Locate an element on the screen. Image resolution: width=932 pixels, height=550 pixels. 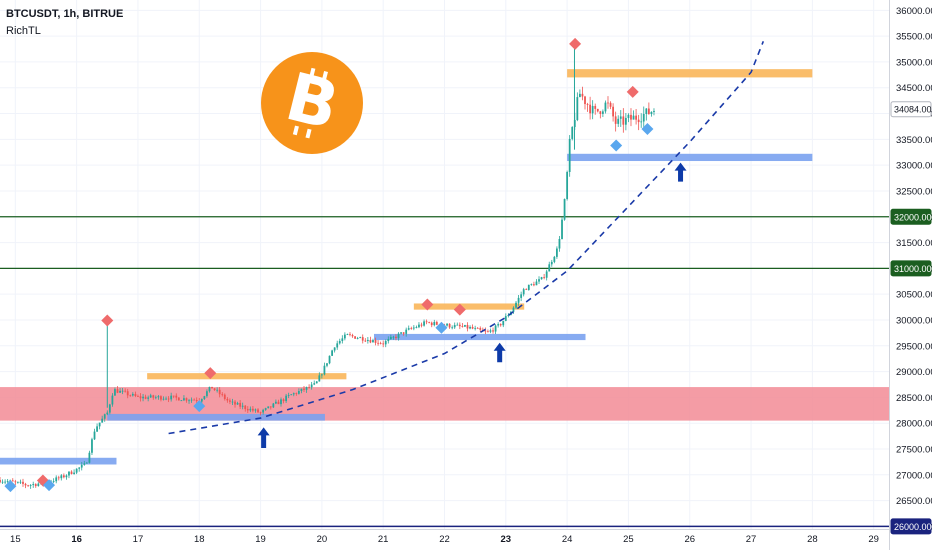
price-tick-label: 32500.00 is located at coordinates (914, 191).